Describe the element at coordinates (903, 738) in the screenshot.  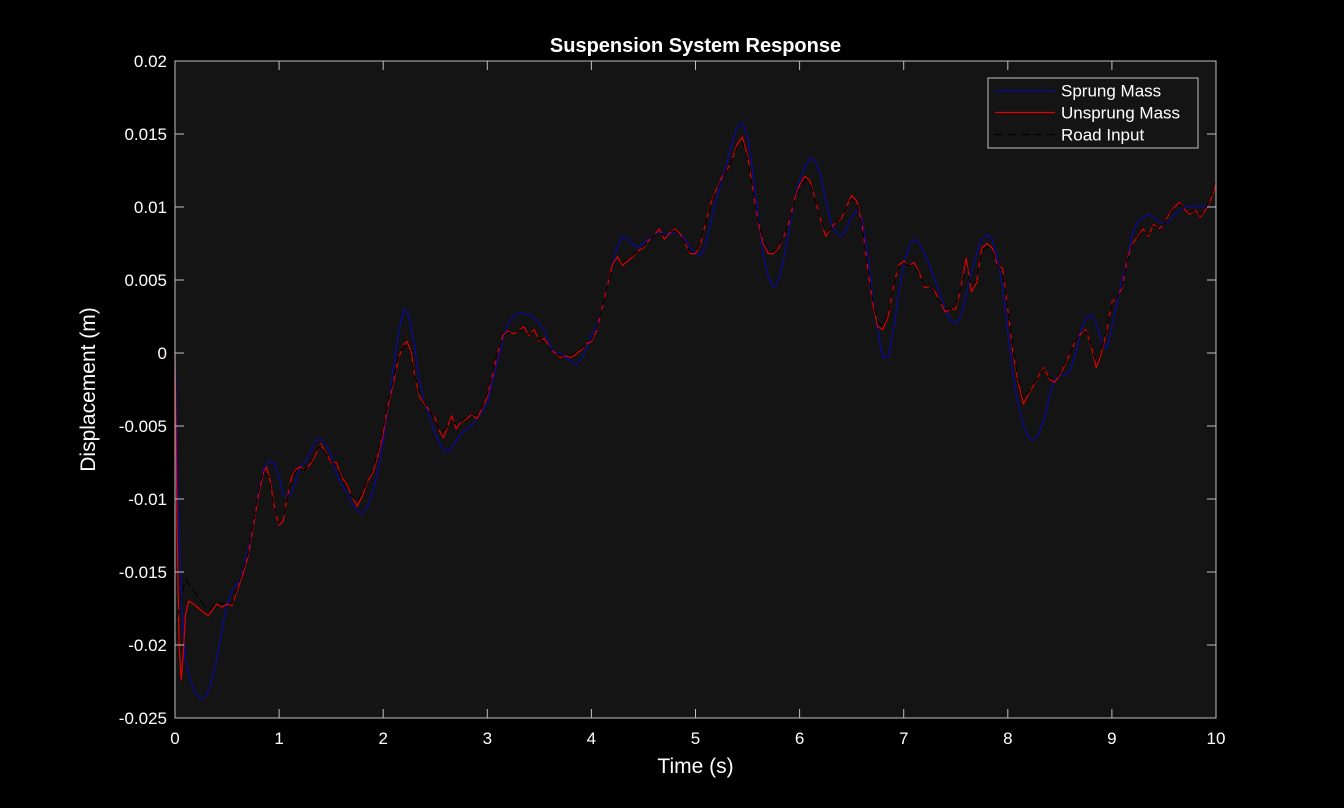
I see `x-tick-label: 7` at that location.